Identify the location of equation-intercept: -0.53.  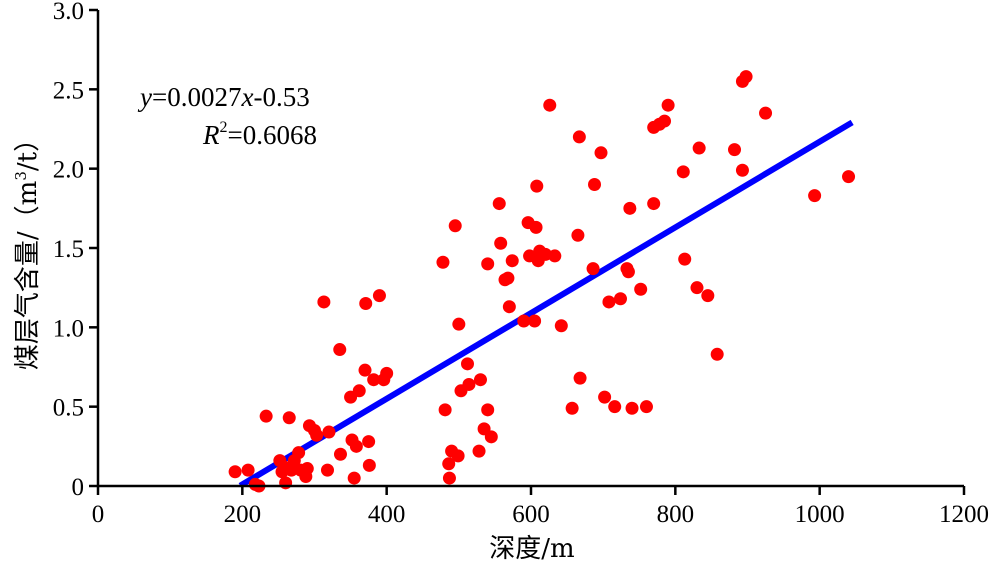
(281, 97).